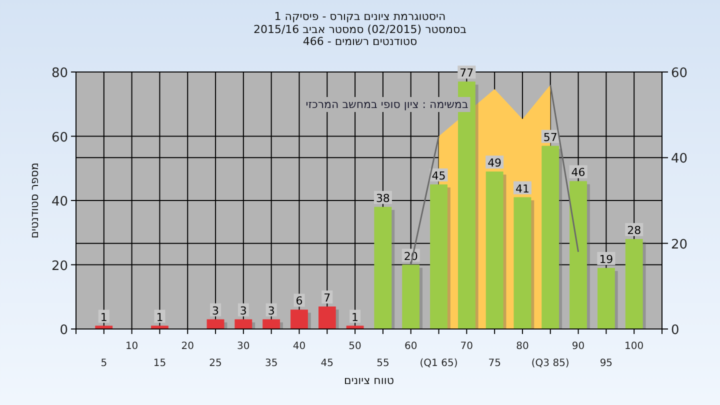 This screenshot has height=405, width=720. Describe the element at coordinates (467, 346) in the screenshot. I see `x-tick-label: 70` at that location.